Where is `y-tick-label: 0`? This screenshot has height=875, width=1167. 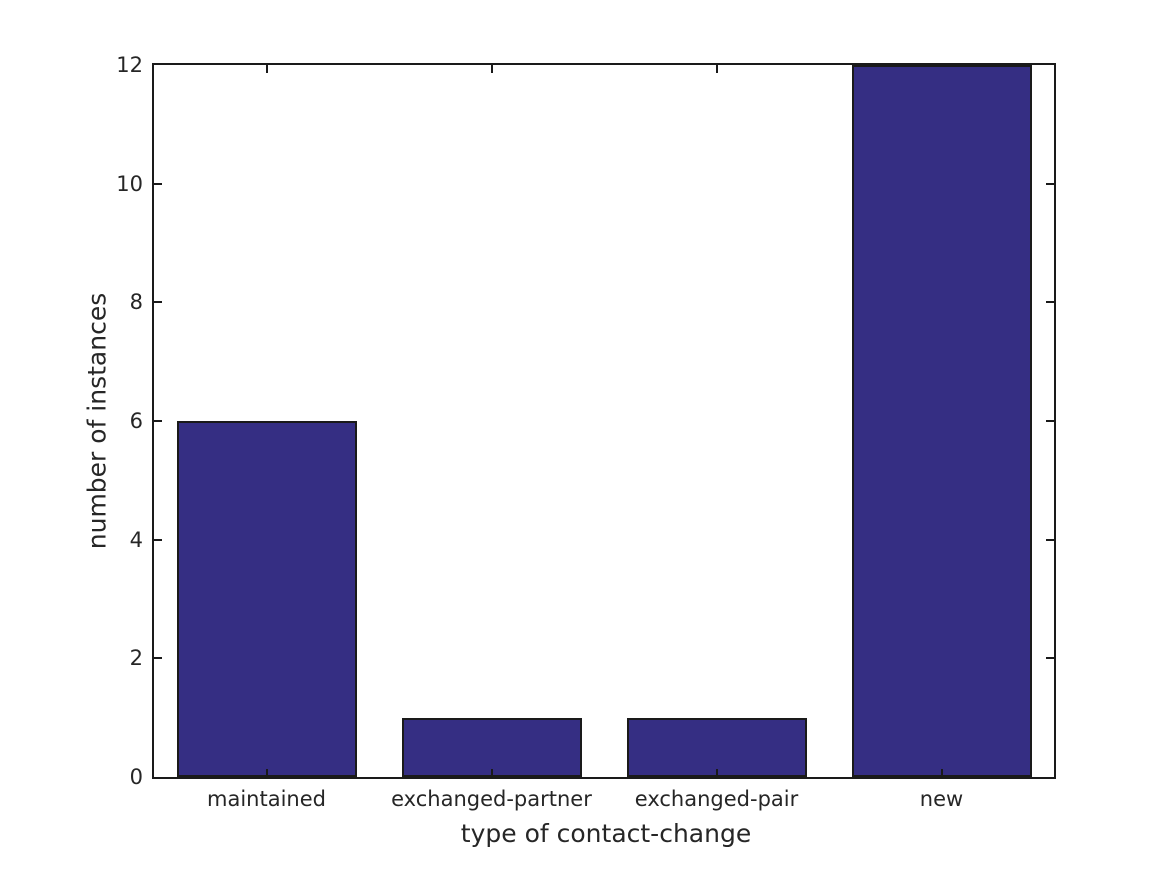
y-tick-label: 0 is located at coordinates (136, 777).